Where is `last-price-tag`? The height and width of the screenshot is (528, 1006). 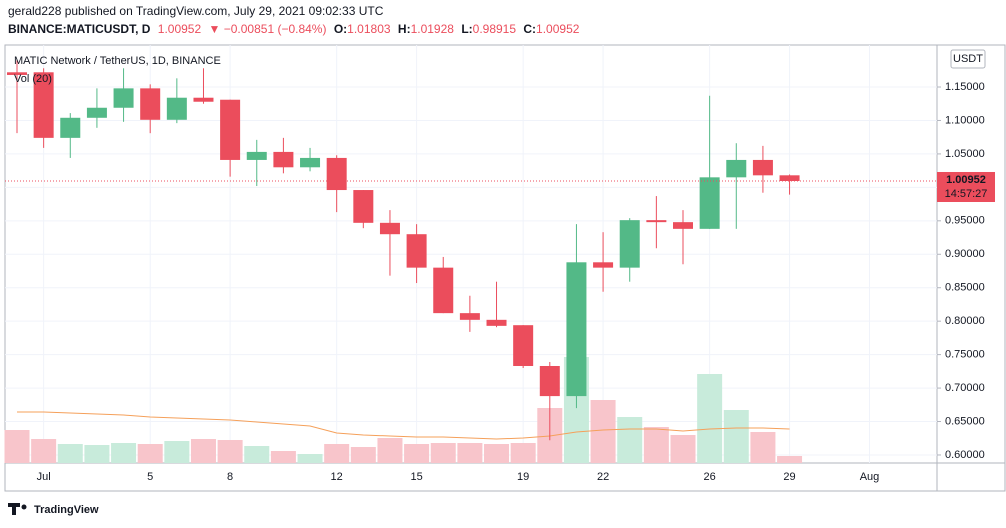 last-price-tag is located at coordinates (966, 186).